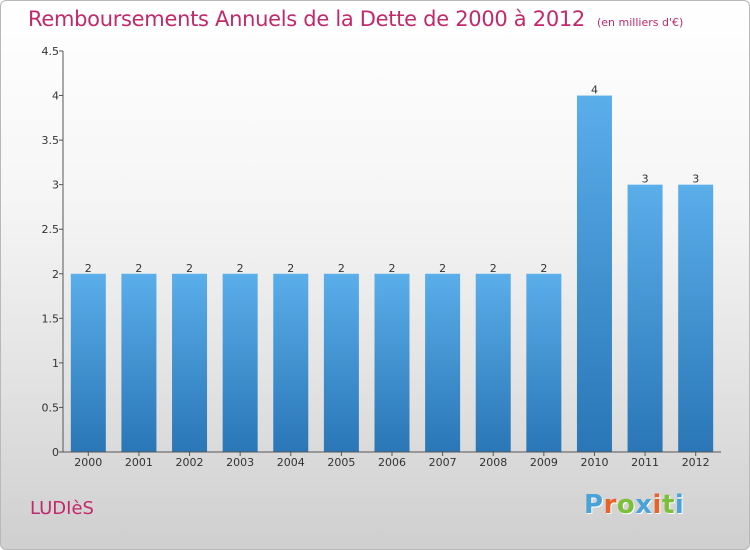 The width and height of the screenshot is (750, 550). I want to click on x-tick-label: 2002, so click(190, 462).